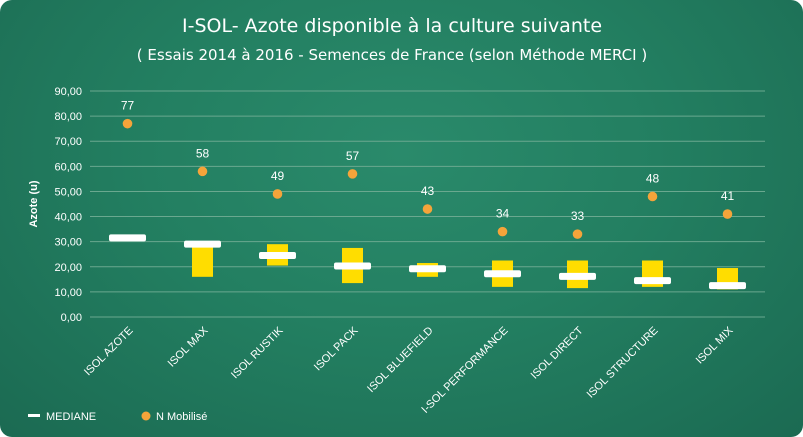 This screenshot has width=803, height=437. I want to click on y-tick-label: 60,00, so click(68, 167).